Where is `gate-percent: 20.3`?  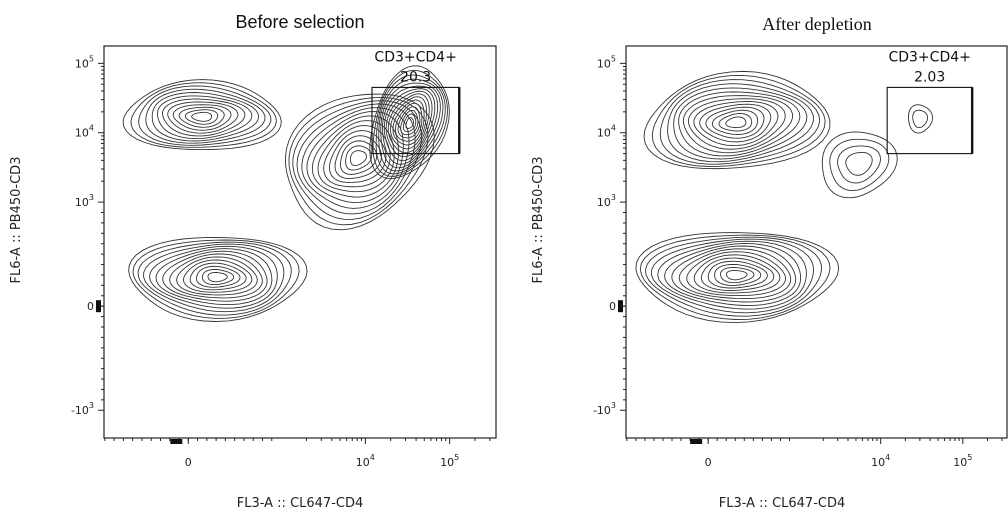 gate-percent: 20.3 is located at coordinates (415, 77).